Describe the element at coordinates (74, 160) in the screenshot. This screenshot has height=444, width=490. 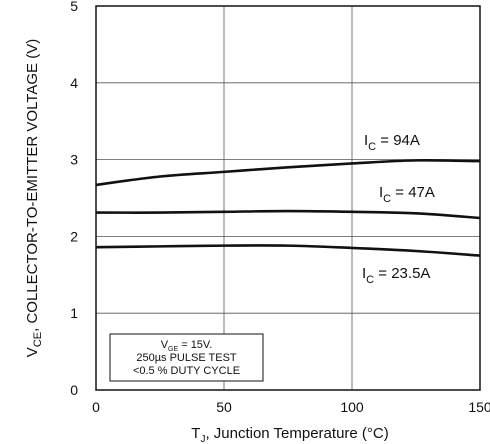
I see `y-tick-label: 3` at that location.